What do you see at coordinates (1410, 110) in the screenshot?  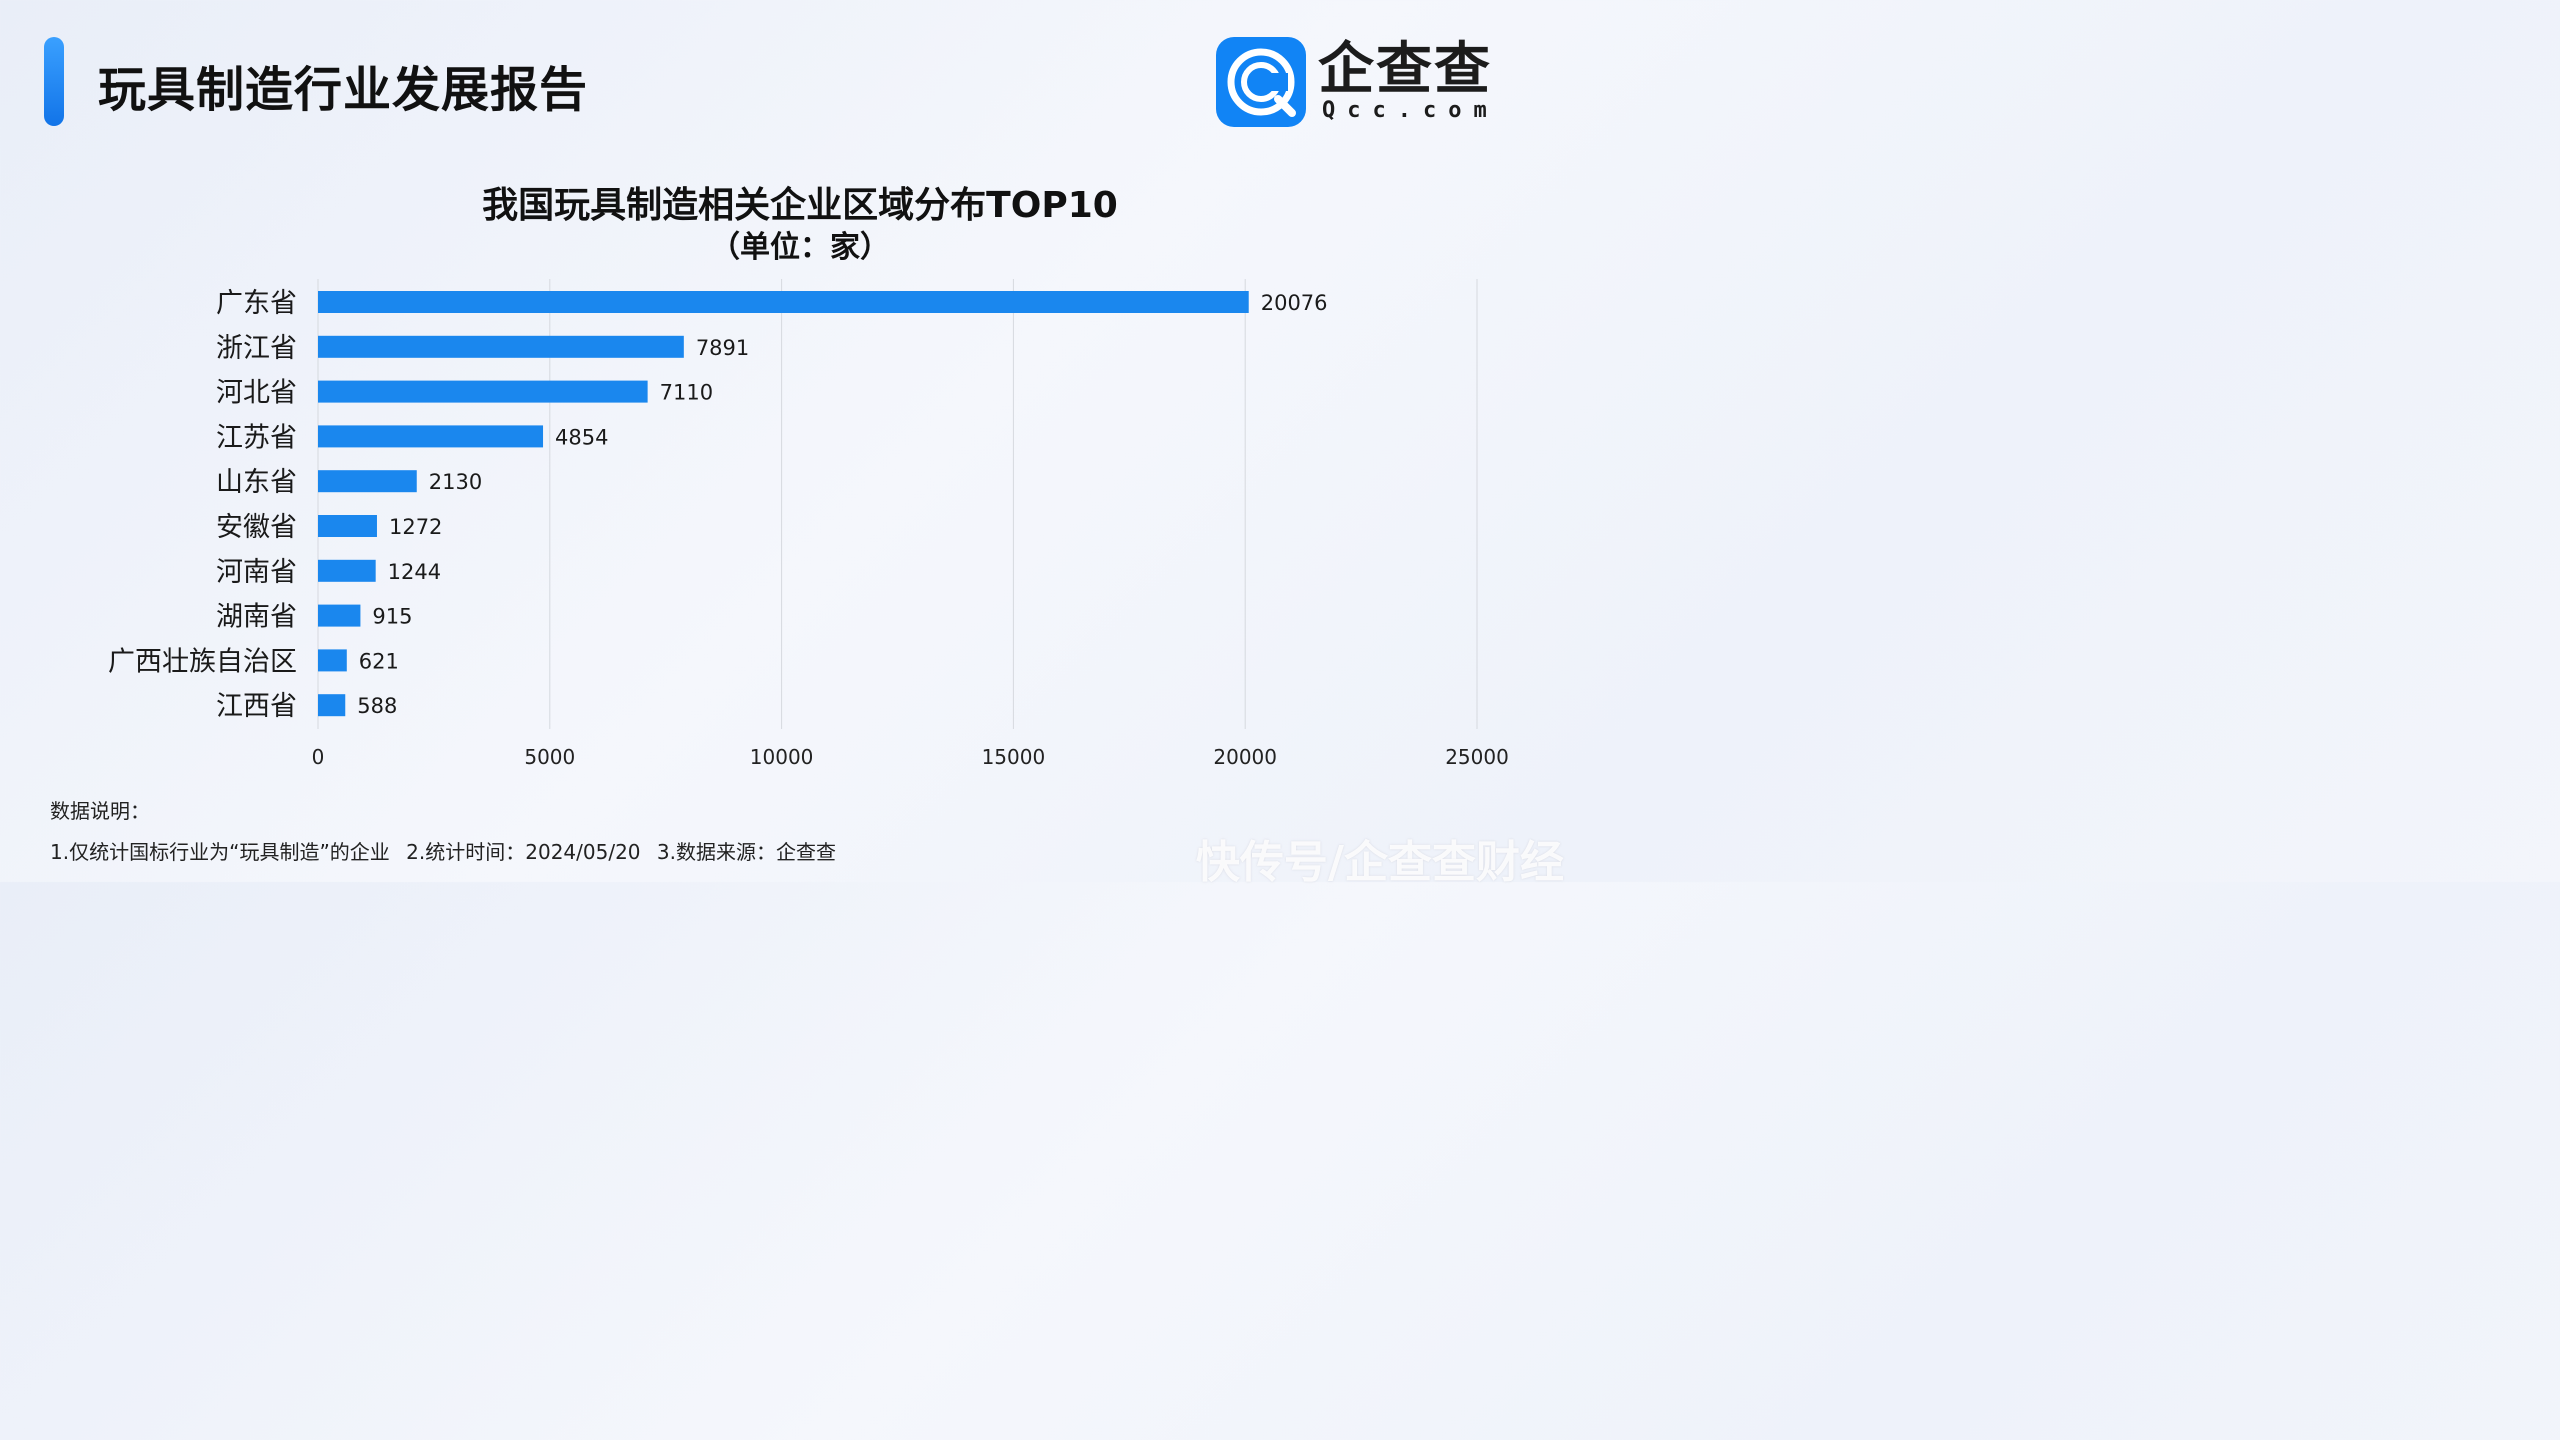 I see `logo-wordmark-en: Qcc.com` at bounding box center [1410, 110].